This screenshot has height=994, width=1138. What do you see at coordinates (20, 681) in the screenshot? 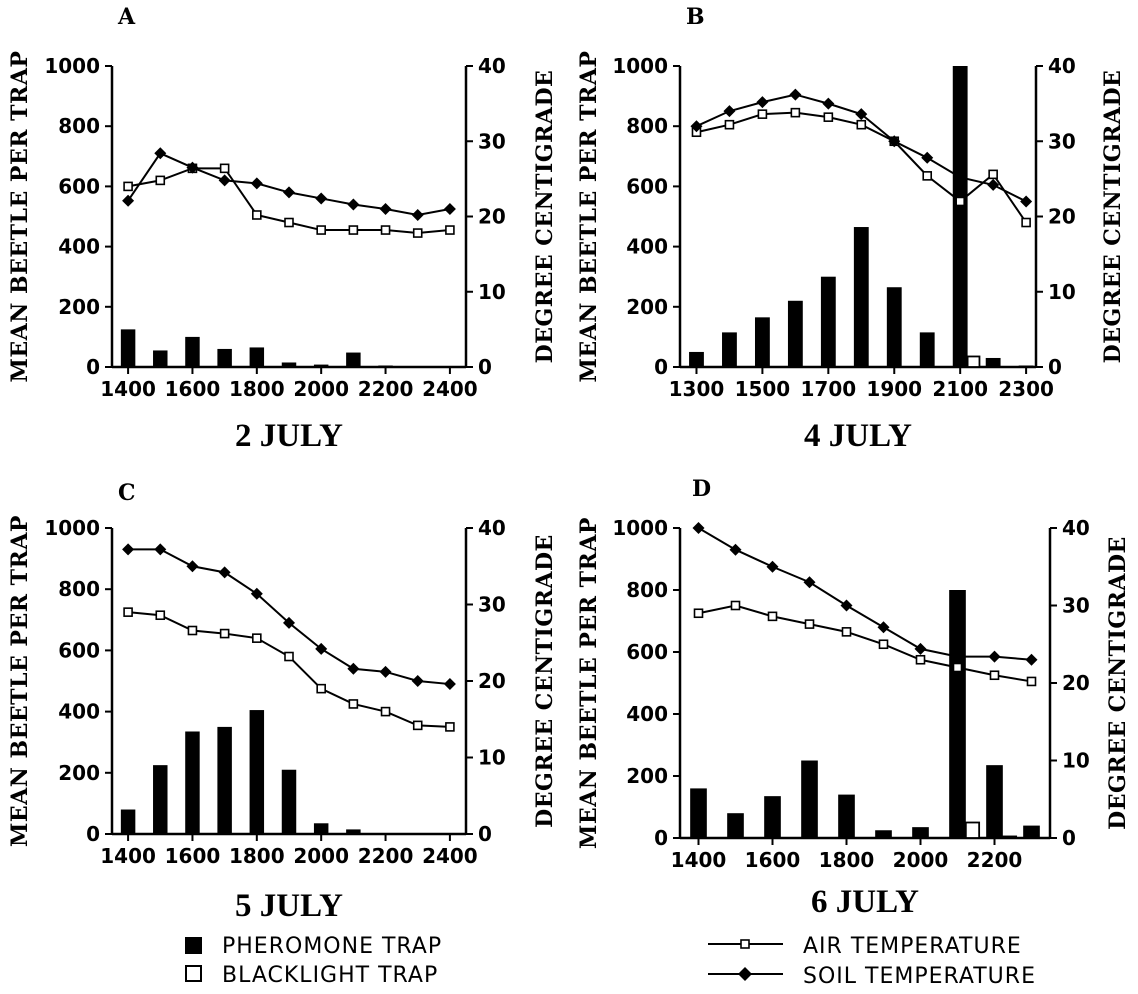
I see `y-axis-title: MEAN BEETLE PER TRAP` at bounding box center [20, 681].